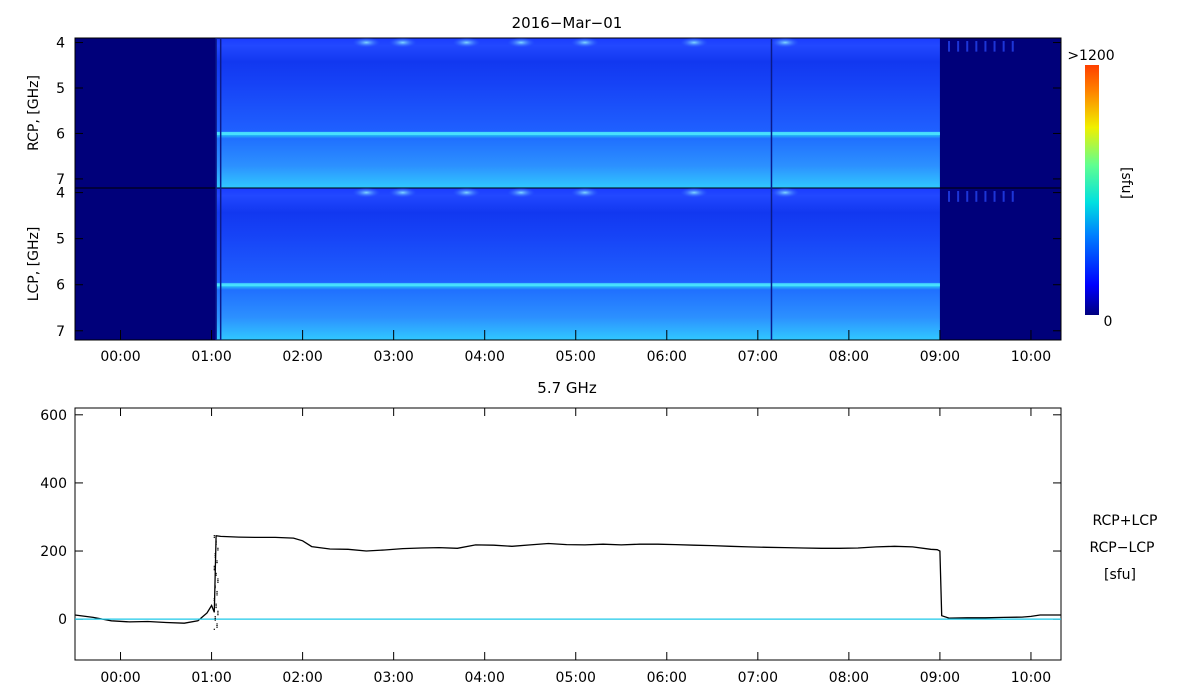 The height and width of the screenshot is (700, 1200). What do you see at coordinates (578, 113) in the screenshot?
I see `rcp-observed-band` at bounding box center [578, 113].